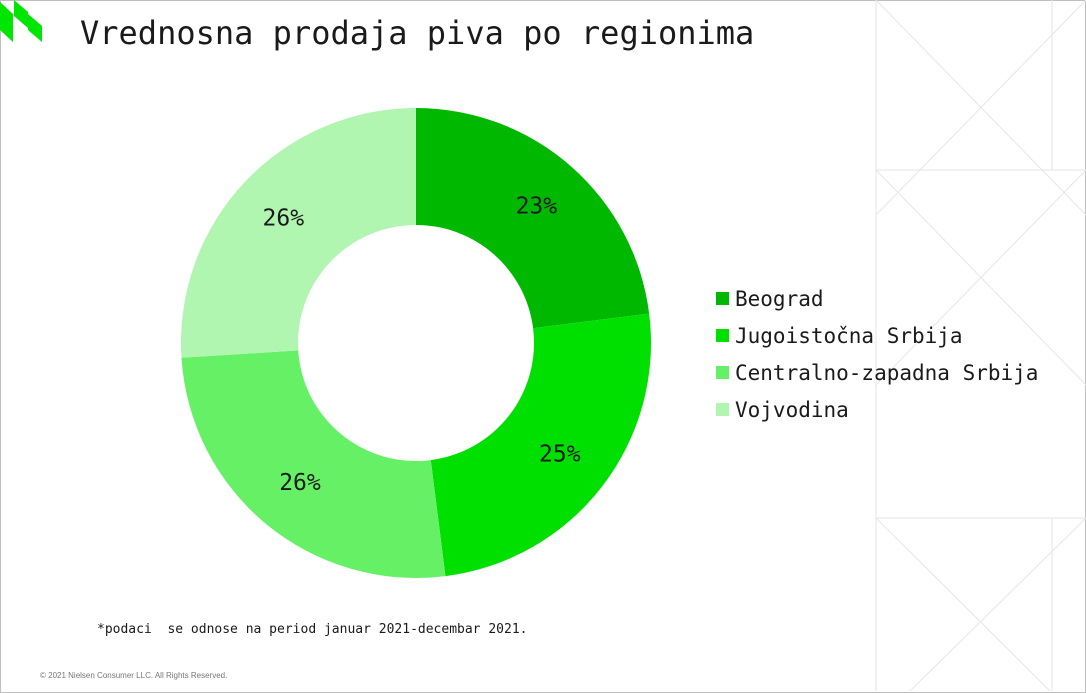 This screenshot has width=1086, height=693. I want to click on legend-label: Jugoistočna Srbija, so click(849, 335).